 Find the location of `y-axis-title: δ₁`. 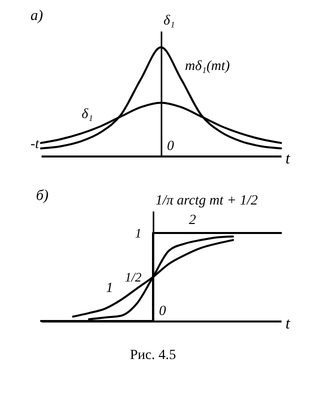

y-axis-title: δ₁ is located at coordinates (169, 21).